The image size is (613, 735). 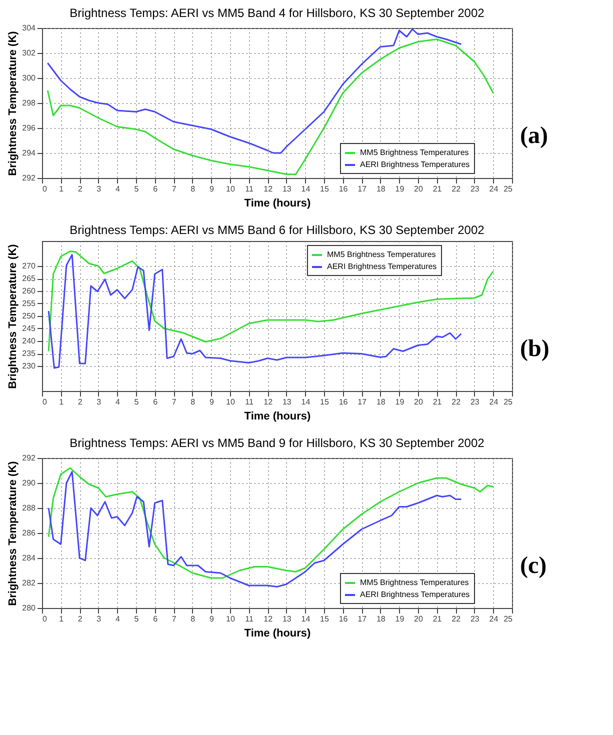 I want to click on text: (a), so click(x=534, y=136).